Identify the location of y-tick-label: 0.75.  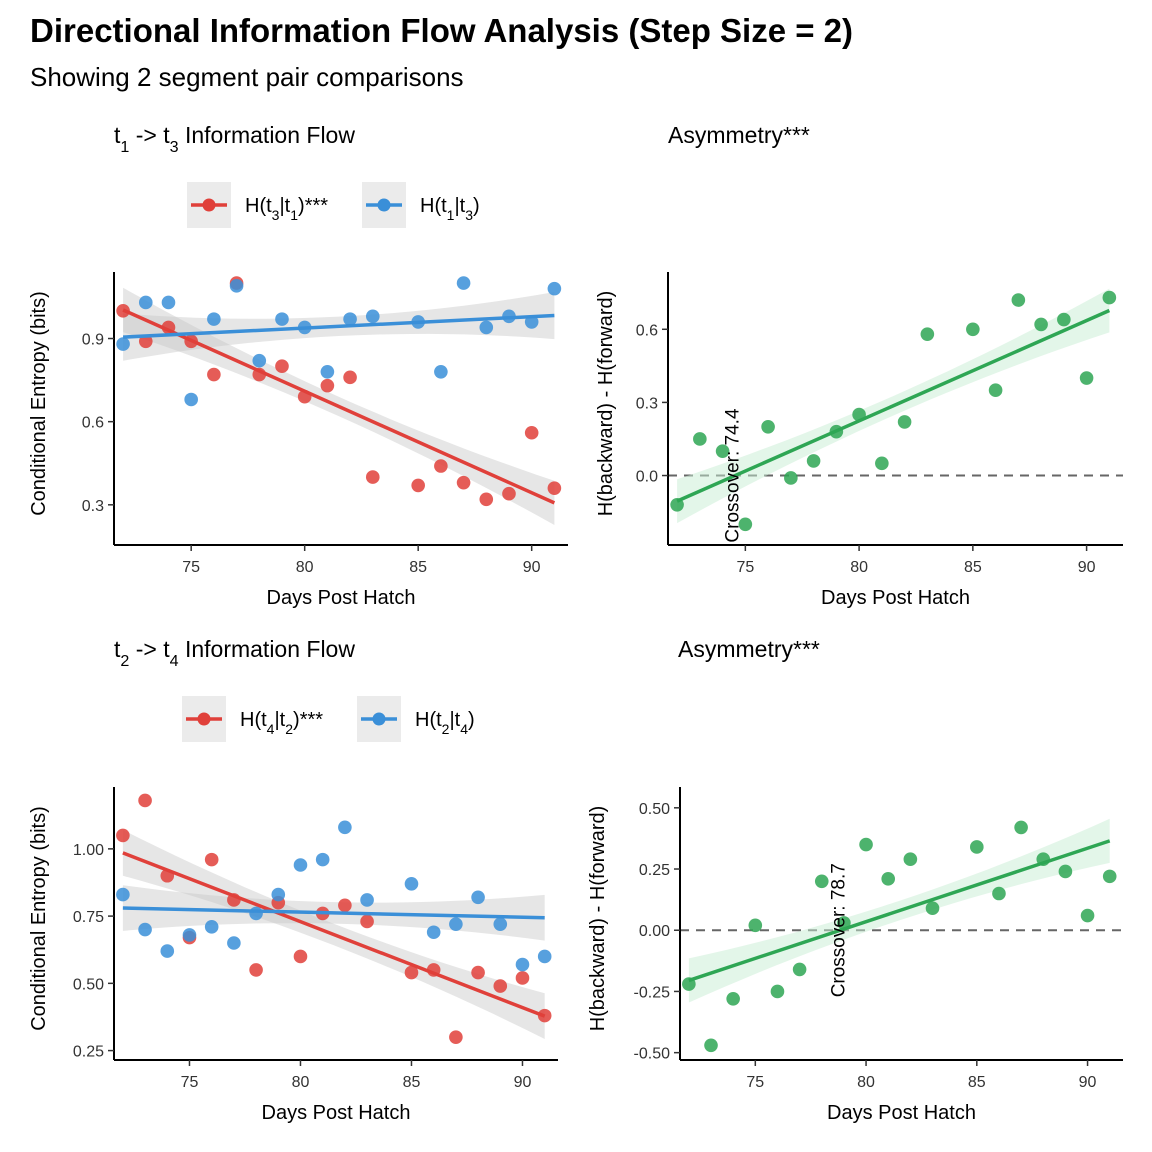
(88, 917).